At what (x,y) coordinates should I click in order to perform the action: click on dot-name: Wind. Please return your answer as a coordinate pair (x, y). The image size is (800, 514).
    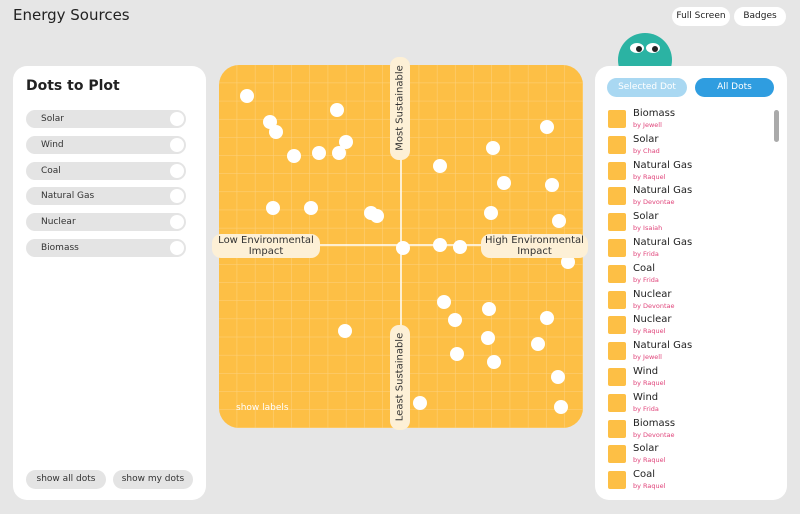
    Looking at the image, I should click on (646, 397).